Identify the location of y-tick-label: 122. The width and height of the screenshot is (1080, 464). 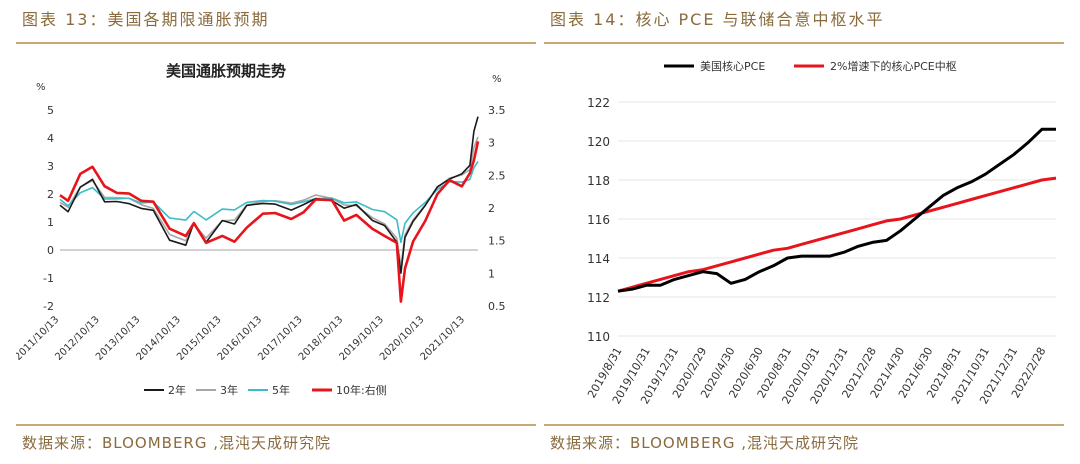
(598, 103).